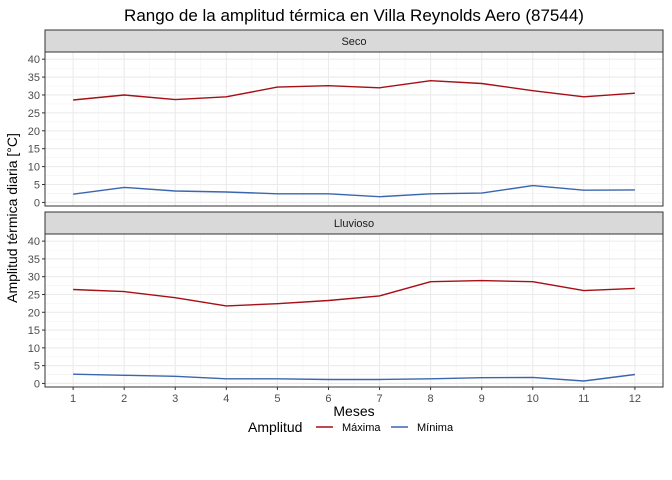 The image size is (672, 480). Describe the element at coordinates (635, 399) in the screenshot. I see `x-tick-label: 12` at that location.